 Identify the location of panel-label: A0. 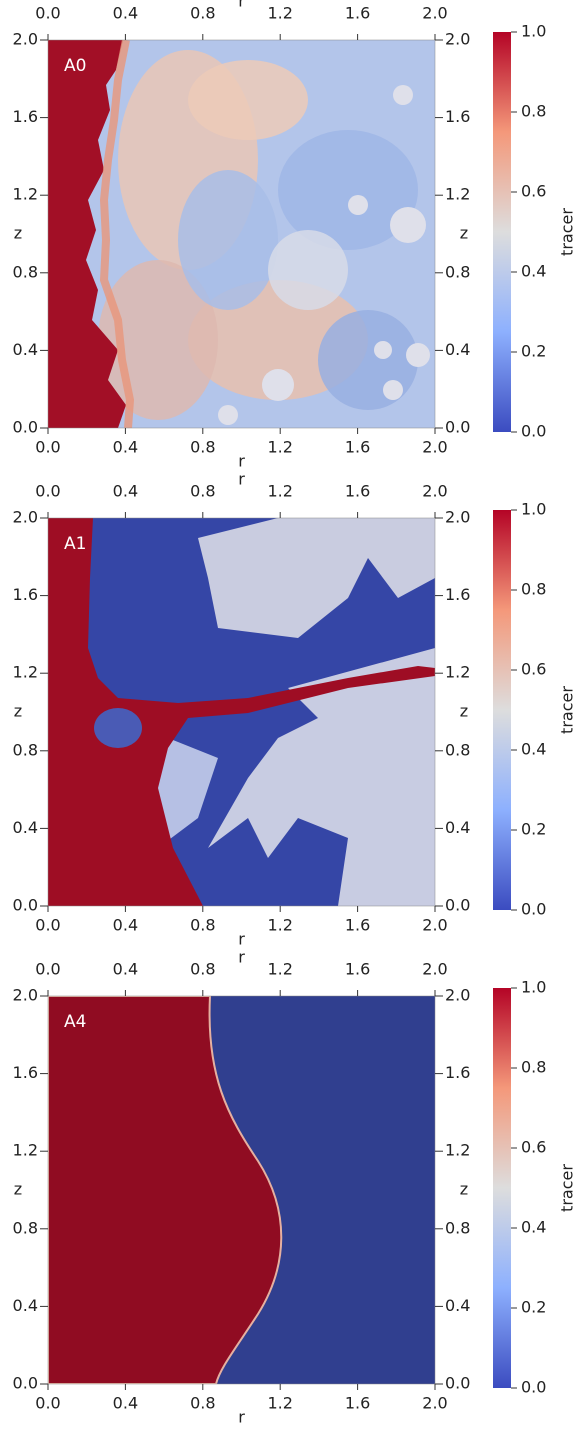
(75, 66).